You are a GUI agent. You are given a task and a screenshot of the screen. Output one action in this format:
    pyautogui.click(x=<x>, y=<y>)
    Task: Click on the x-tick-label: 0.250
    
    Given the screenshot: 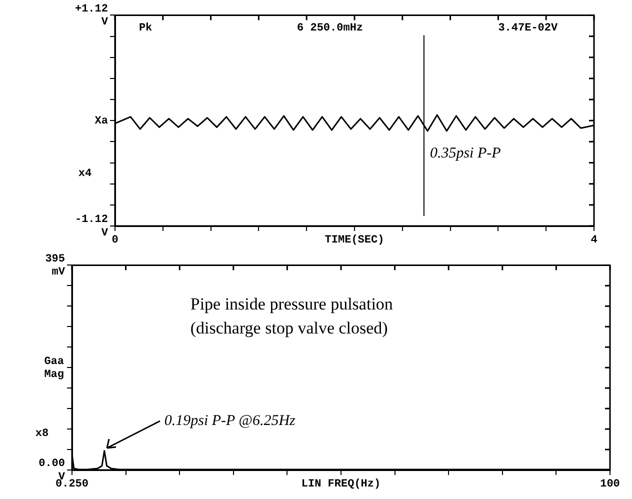 What is the action you would take?
    pyautogui.click(x=72, y=484)
    